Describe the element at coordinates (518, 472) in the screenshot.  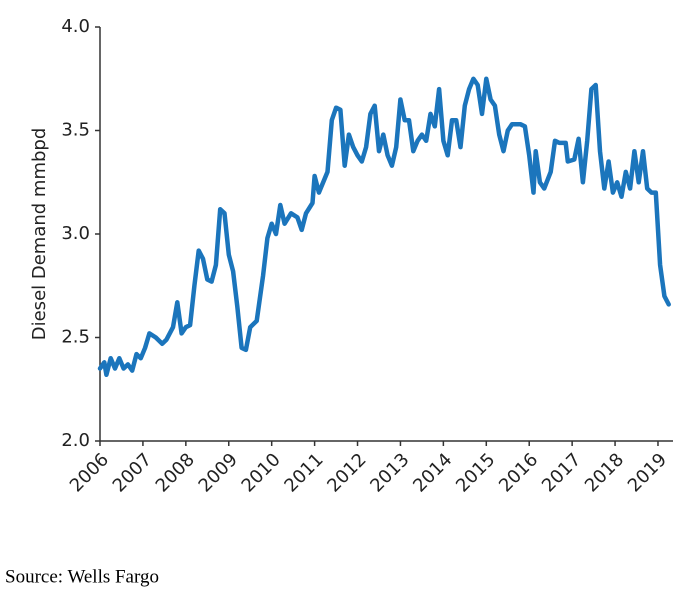
I see `x-tick-label: 2016` at that location.